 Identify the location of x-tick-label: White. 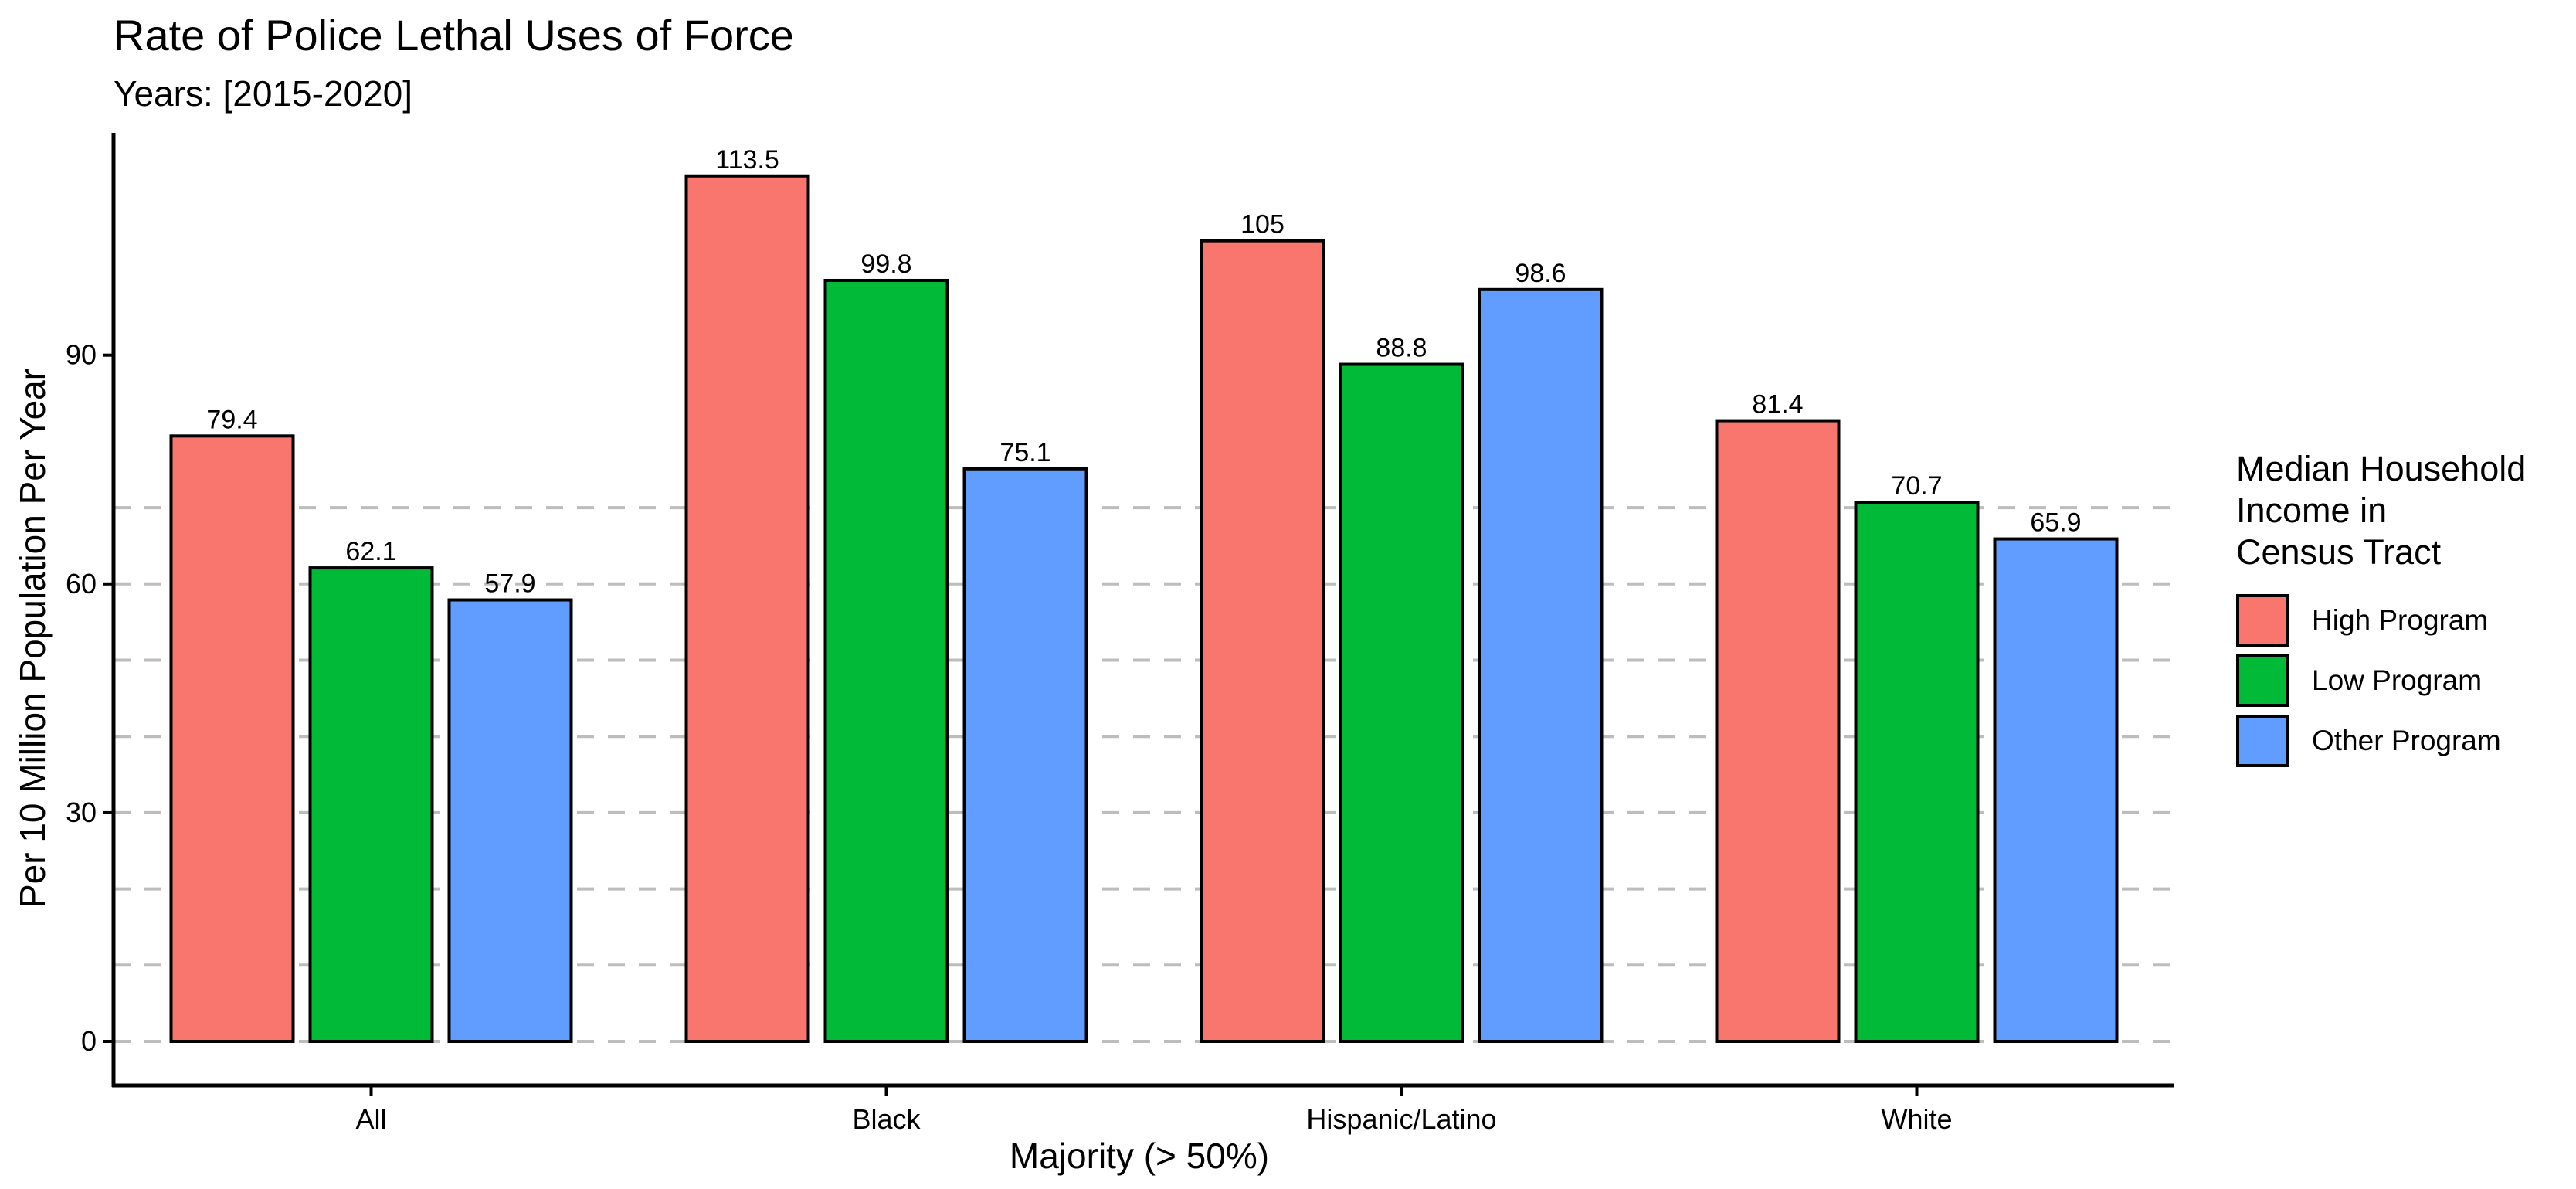
(1916, 1119).